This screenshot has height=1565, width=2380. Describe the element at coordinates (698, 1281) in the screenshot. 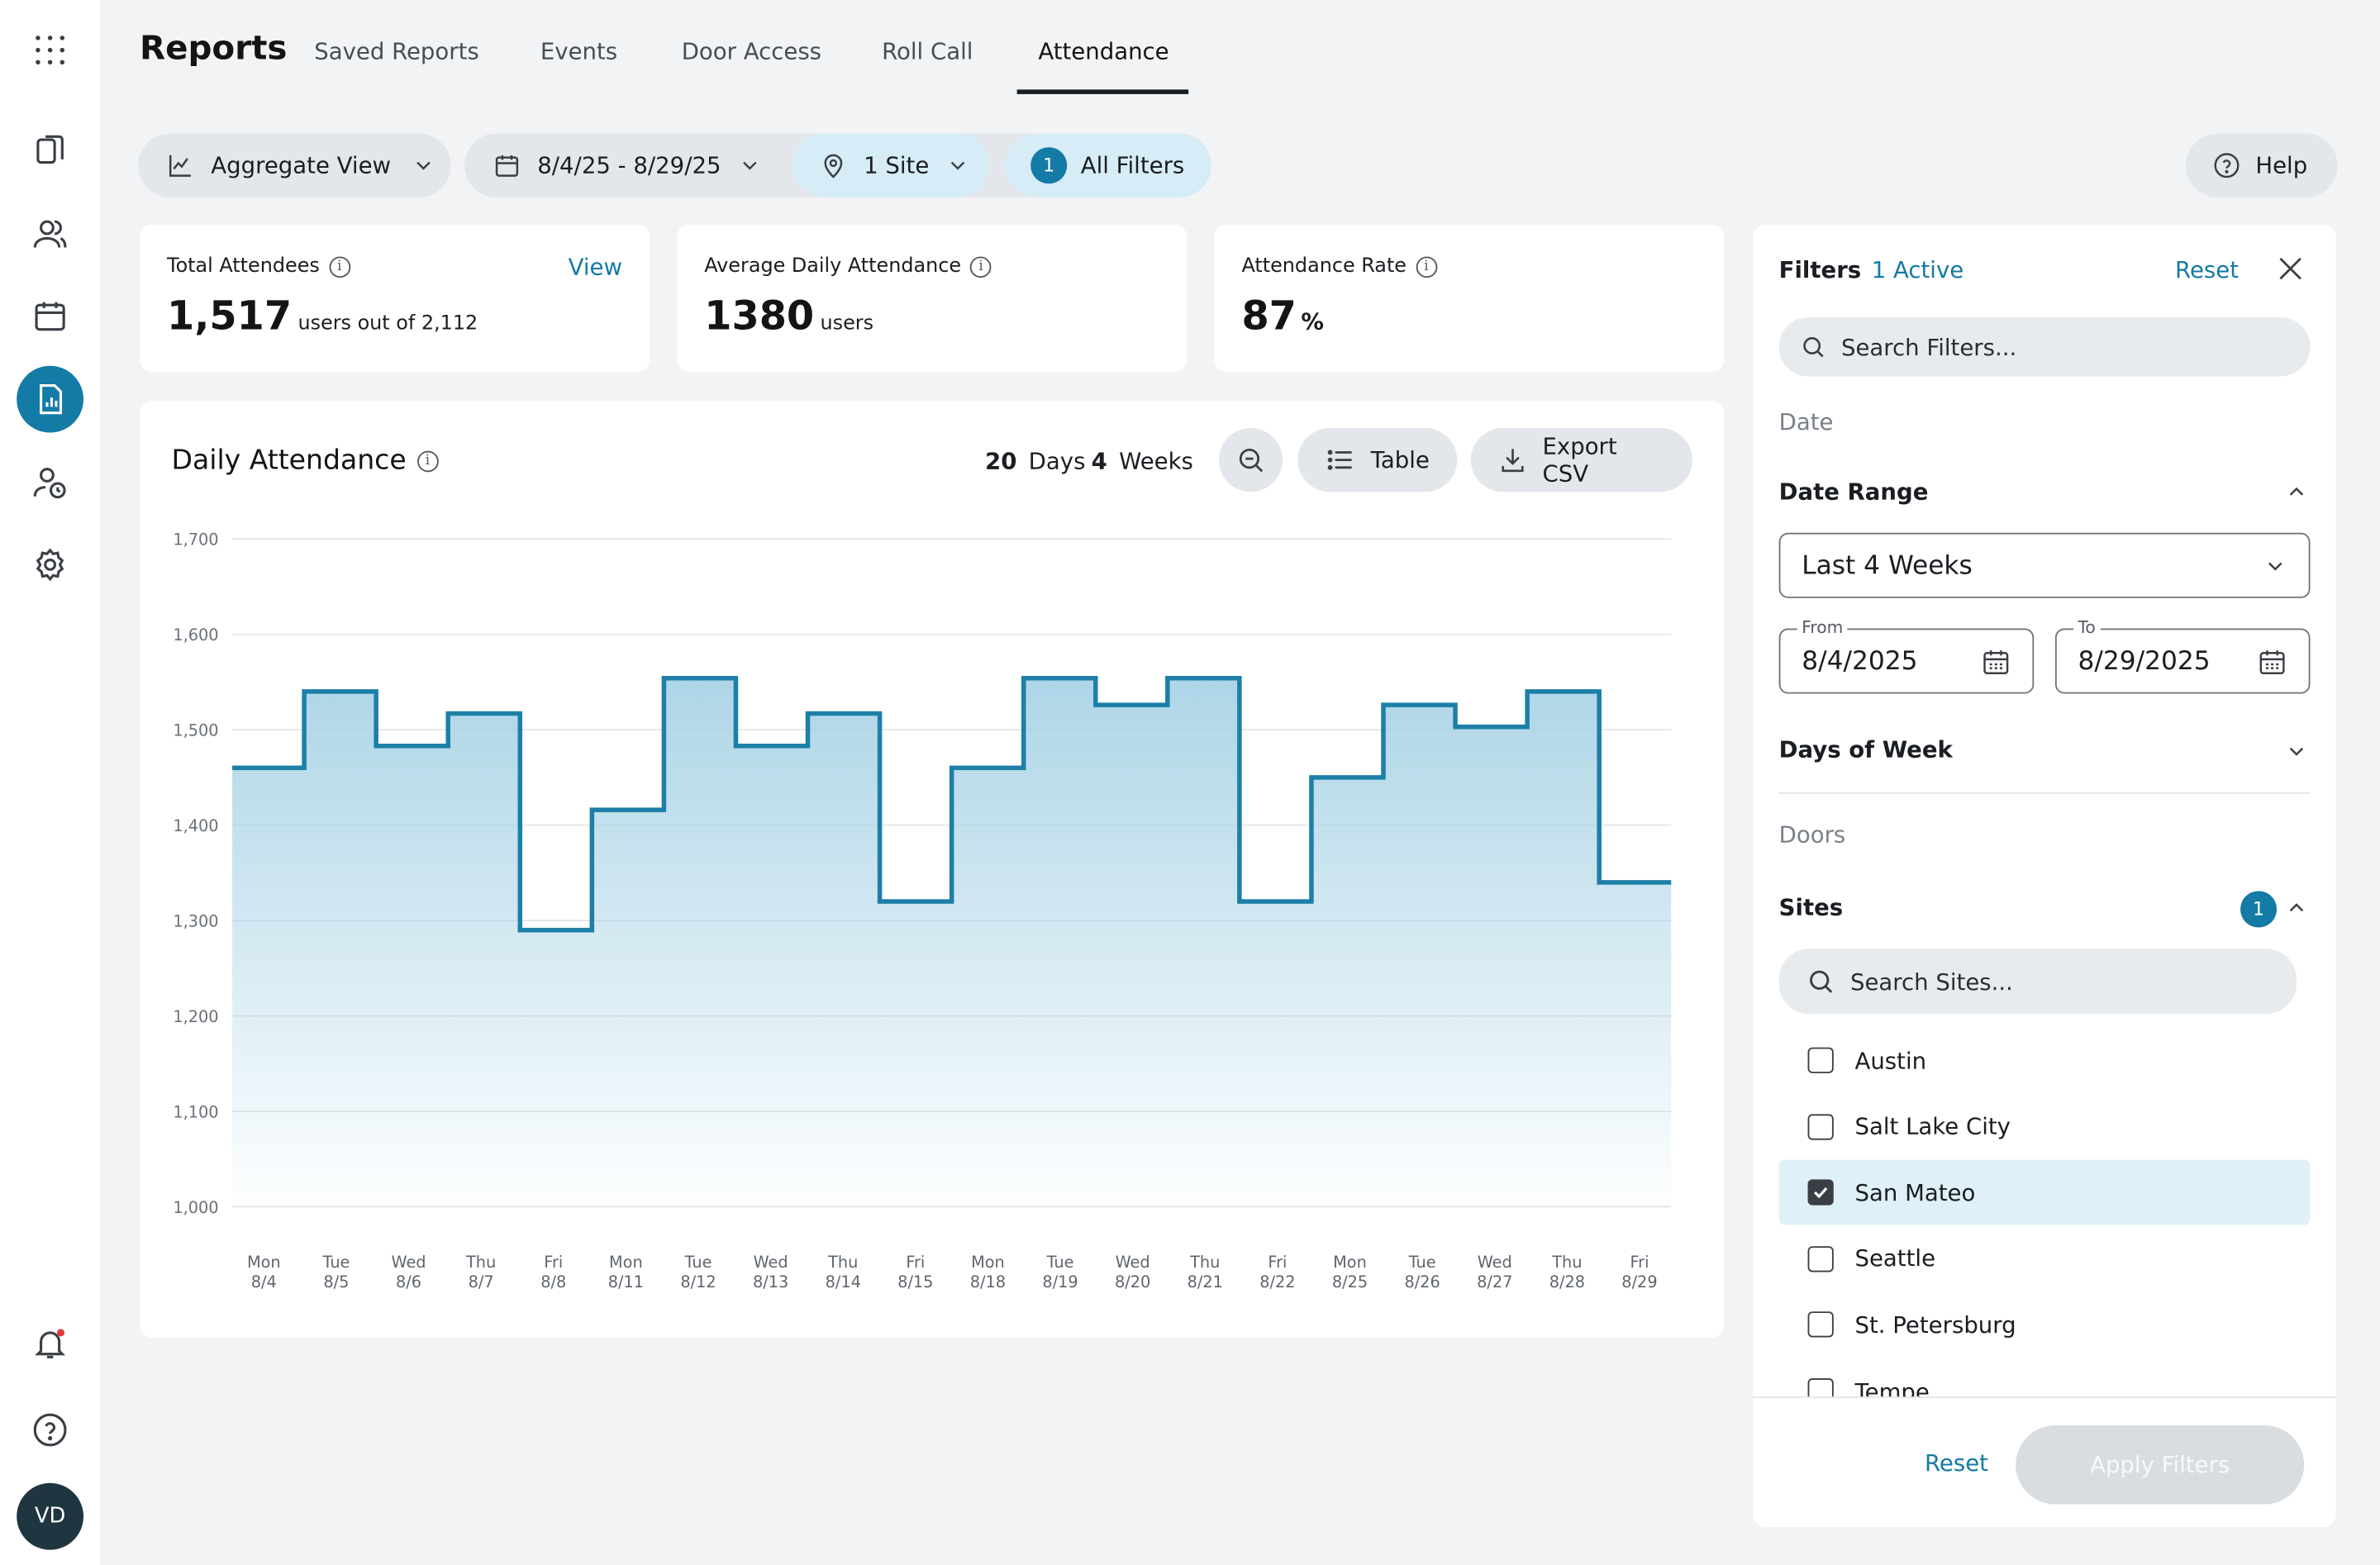

I see `x-tick-label: 8/12` at that location.